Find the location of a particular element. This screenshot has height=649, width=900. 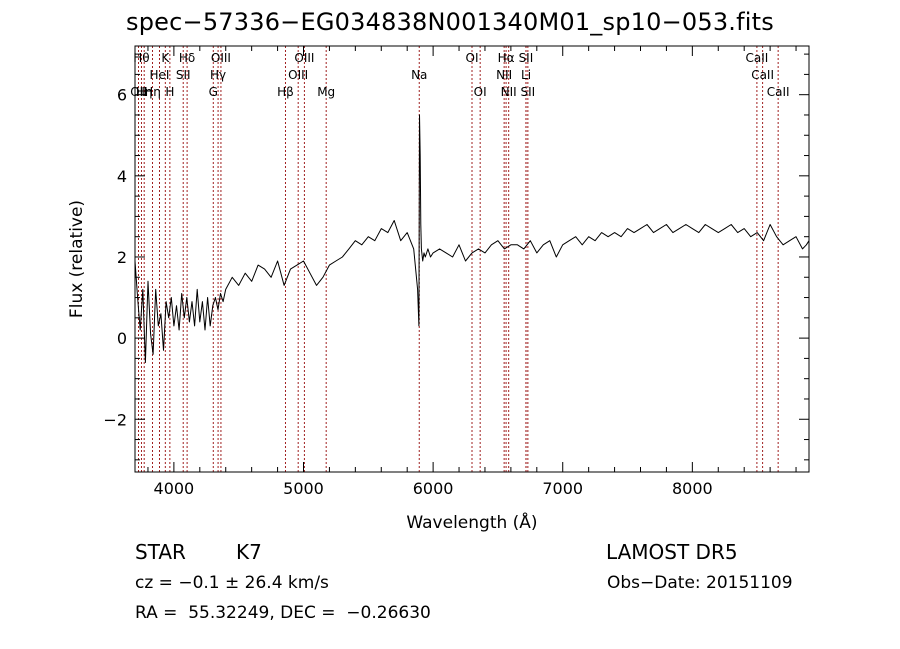

y-axis-label: Flux (relative) is located at coordinates (77, 259).